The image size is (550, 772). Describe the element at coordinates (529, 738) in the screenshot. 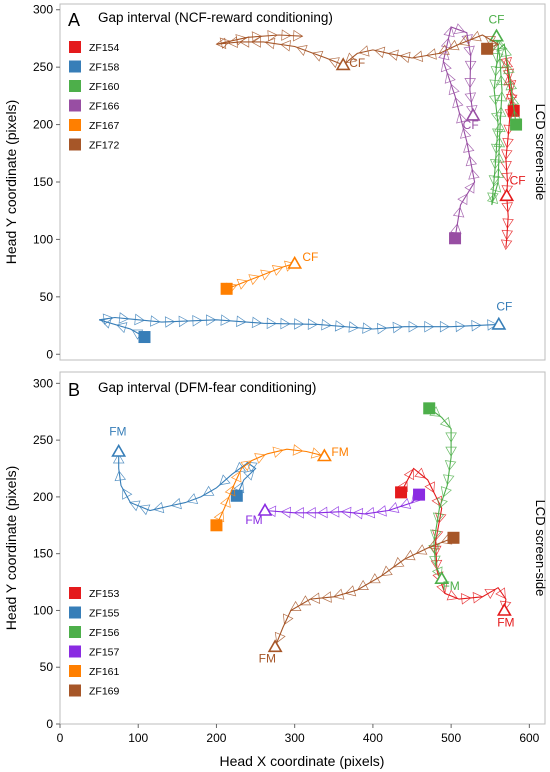

I see `x-tick-label: 600` at that location.